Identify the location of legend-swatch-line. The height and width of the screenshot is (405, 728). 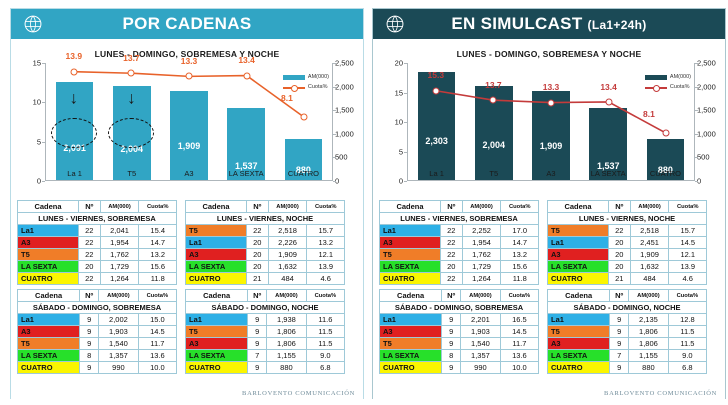
(293, 88).